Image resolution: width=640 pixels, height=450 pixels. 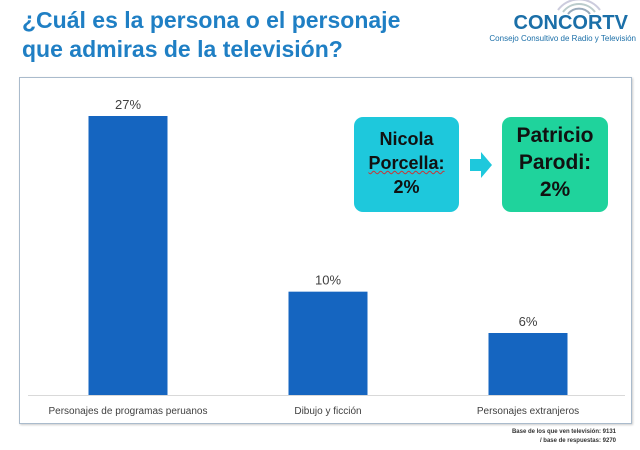 I want to click on callout-line: Parodi:, so click(x=555, y=162).